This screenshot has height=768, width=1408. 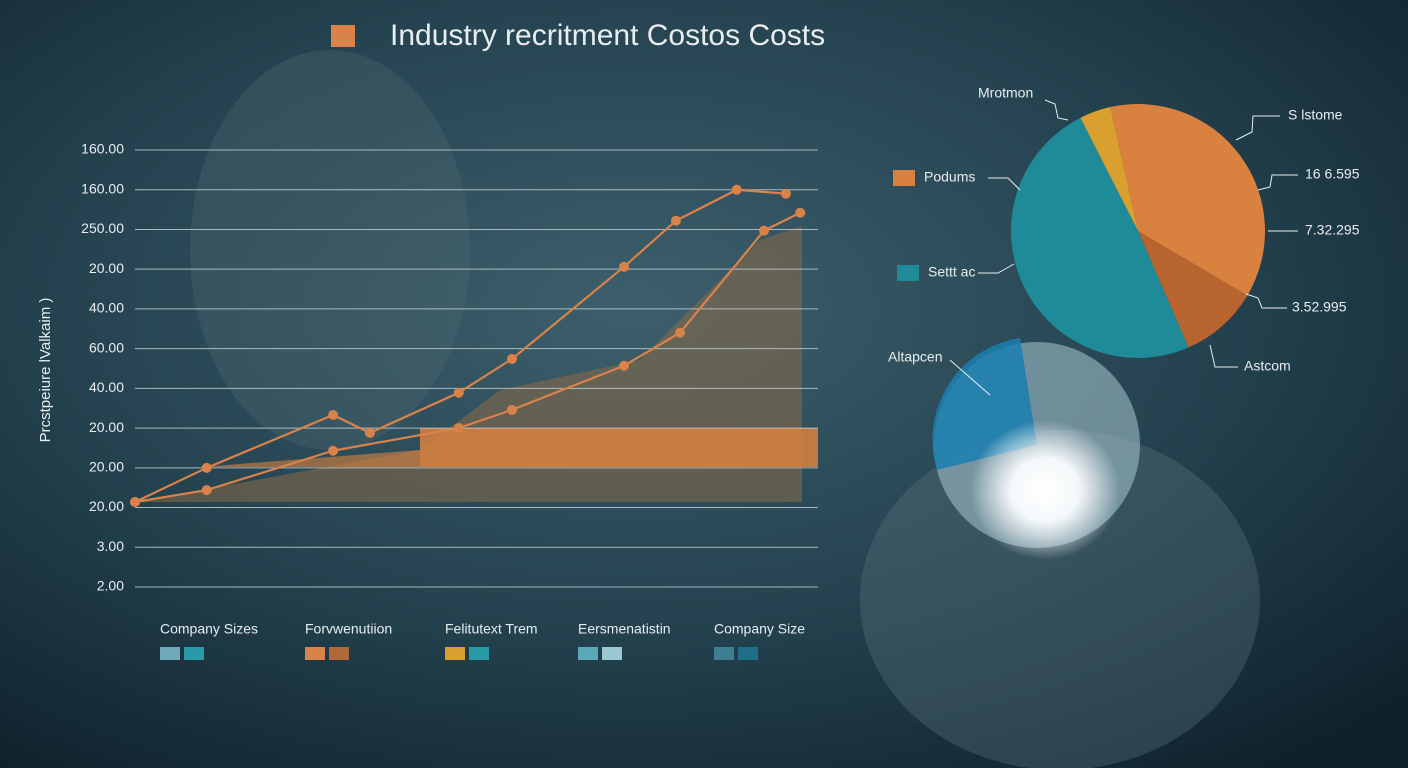 I want to click on pie-annotation: Mrotmon, so click(x=1005, y=93).